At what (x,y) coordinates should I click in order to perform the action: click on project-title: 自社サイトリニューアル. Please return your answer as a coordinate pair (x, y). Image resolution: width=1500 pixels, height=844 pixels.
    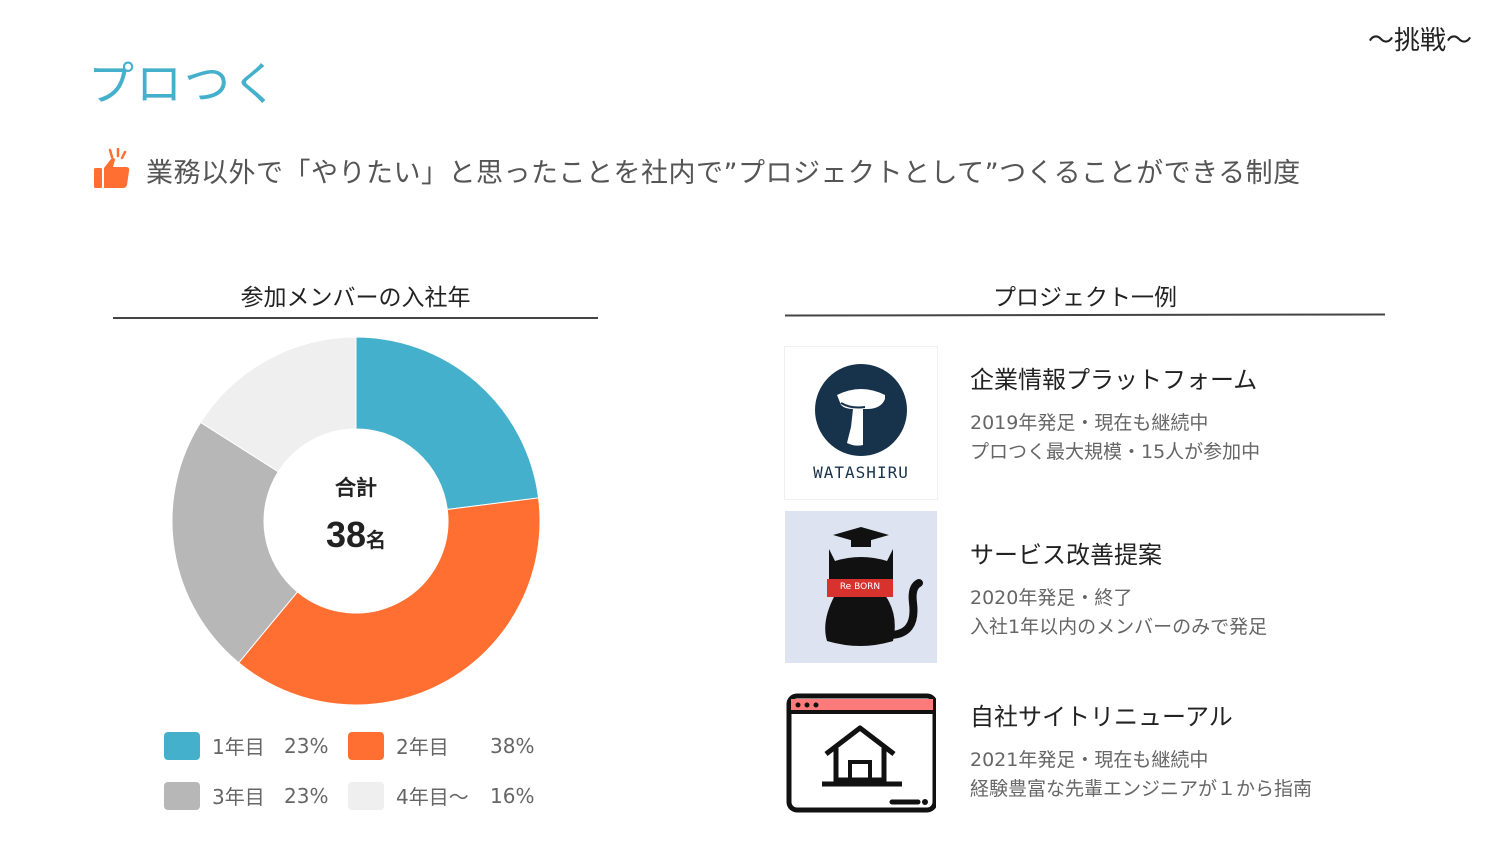
    Looking at the image, I should click on (1101, 717).